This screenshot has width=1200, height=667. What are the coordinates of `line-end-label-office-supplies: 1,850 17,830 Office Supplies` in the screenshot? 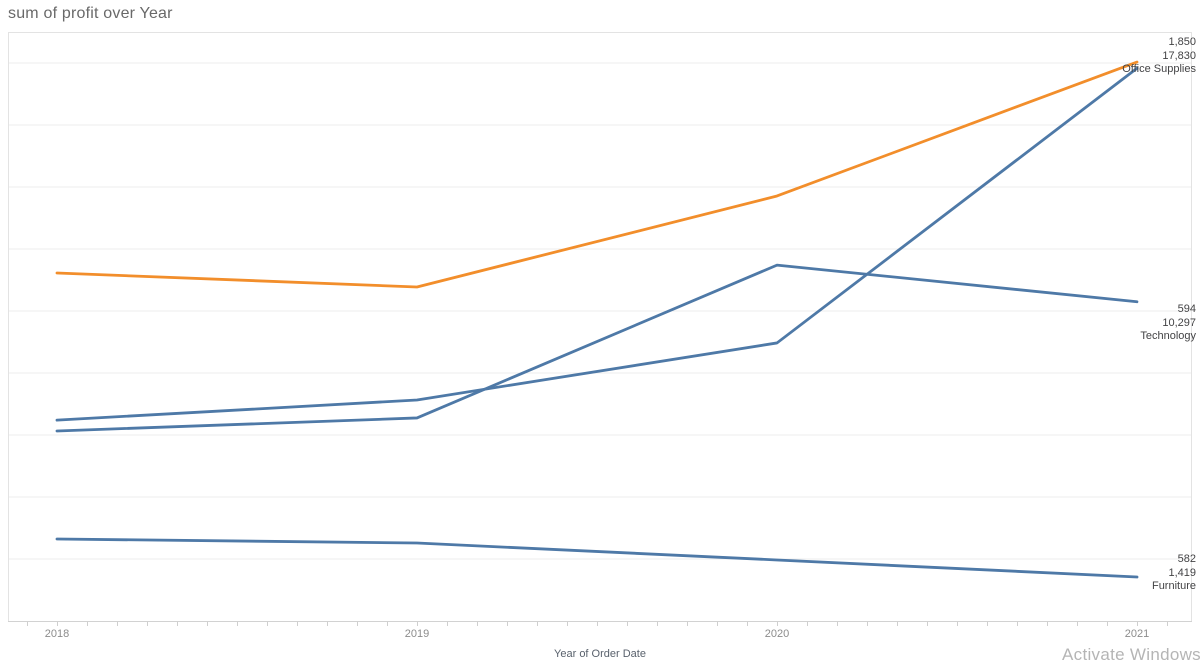 It's located at (1159, 56).